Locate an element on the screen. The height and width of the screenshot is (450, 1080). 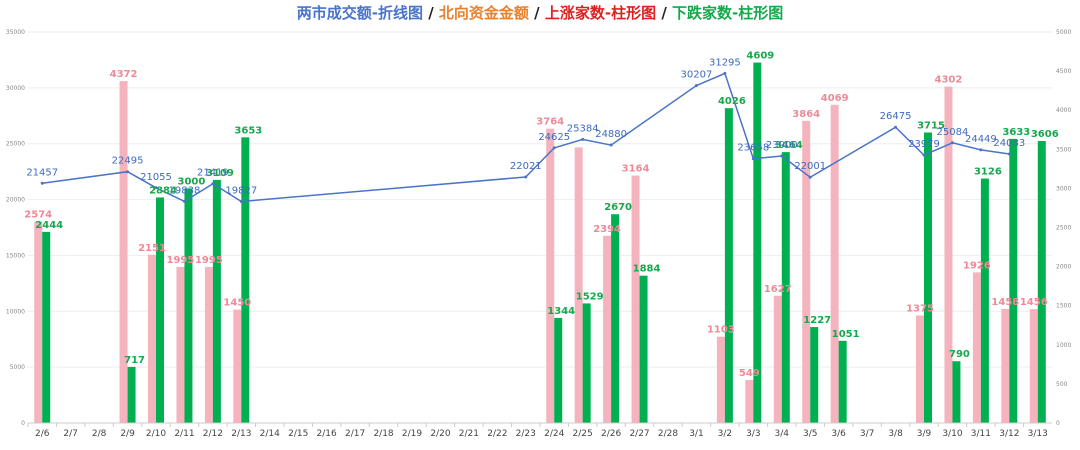
title-segment: 两市成交额-折线图 is located at coordinates (360, 13).